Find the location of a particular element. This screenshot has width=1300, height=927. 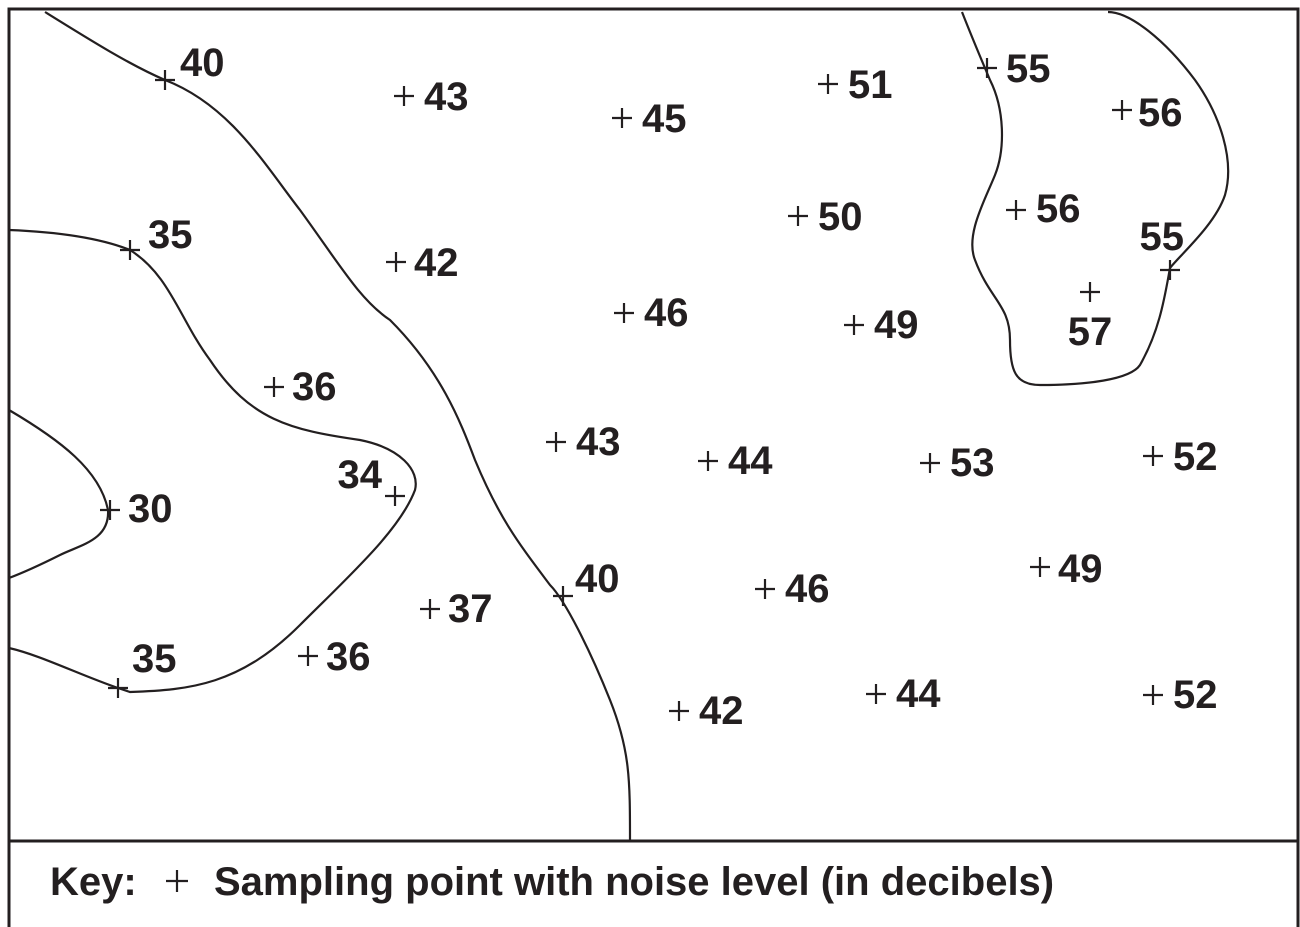

sampling-point: 53 is located at coordinates (957, 463).